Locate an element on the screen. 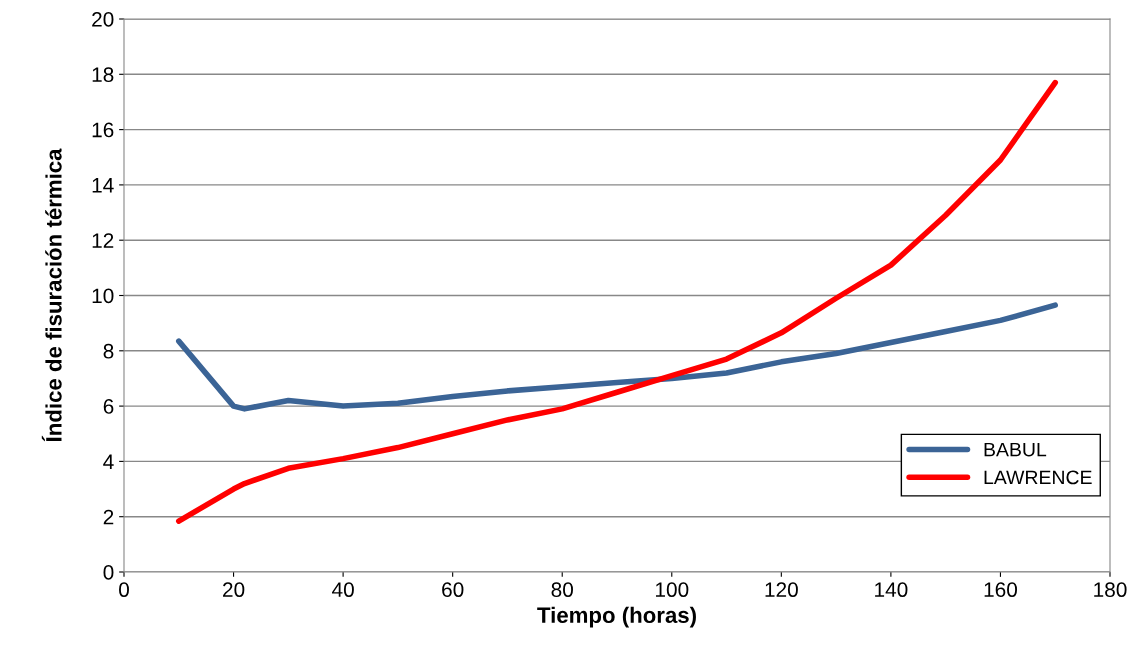 The image size is (1144, 662). x-tick-label: 80 is located at coordinates (562, 590).